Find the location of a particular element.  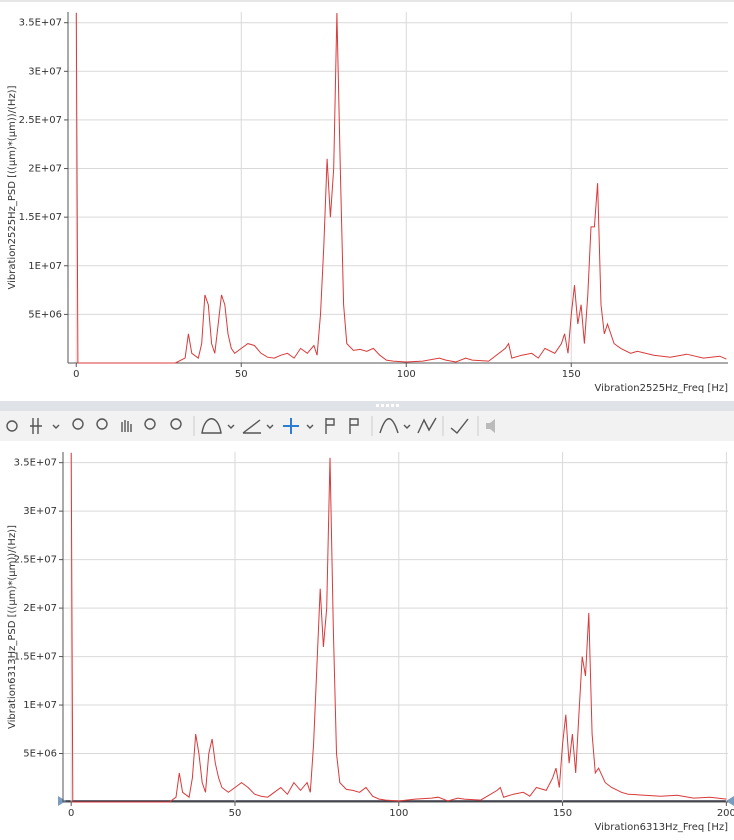

zoom-box-button is located at coordinates (150, 424).